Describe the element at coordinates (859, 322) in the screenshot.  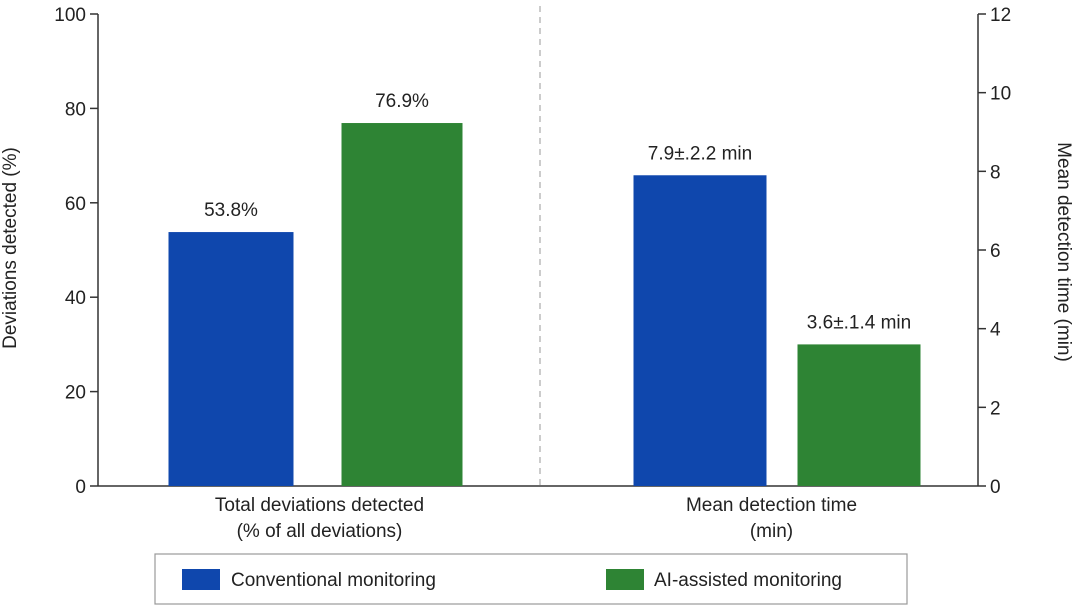
I see `data-label: 3.6±.1.4 min` at that location.